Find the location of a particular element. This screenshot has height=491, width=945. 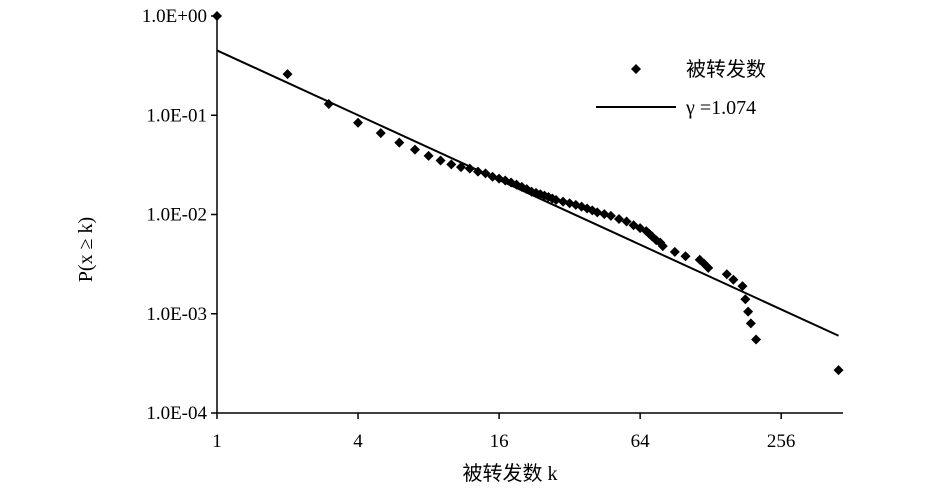

y-tick-label: 1.0E+00 is located at coordinates (174, 16).